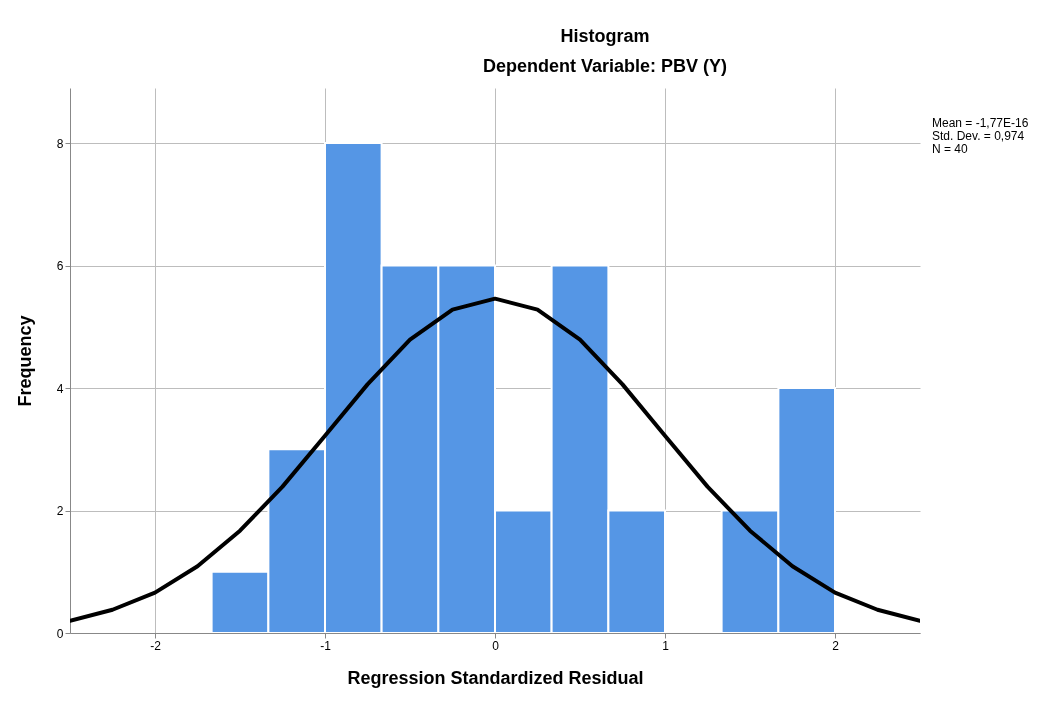  What do you see at coordinates (666, 645) in the screenshot?
I see `x-tick-label: 1` at bounding box center [666, 645].